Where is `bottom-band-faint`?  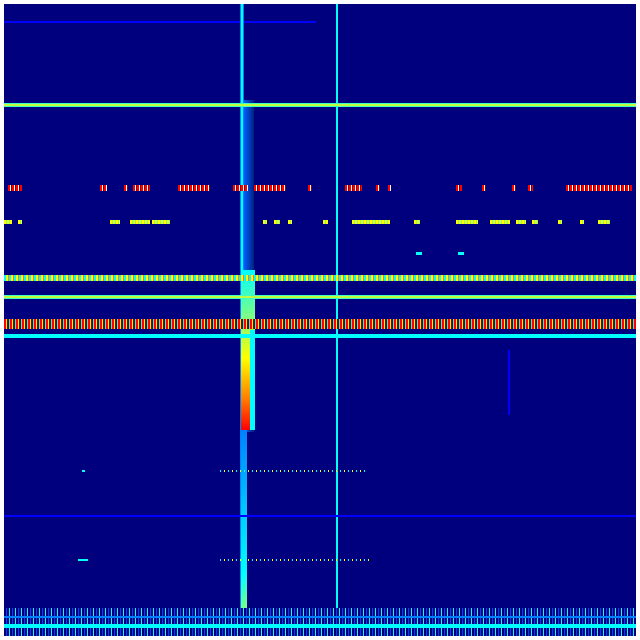
bottom-band-faint is located at coordinates (320, 617).